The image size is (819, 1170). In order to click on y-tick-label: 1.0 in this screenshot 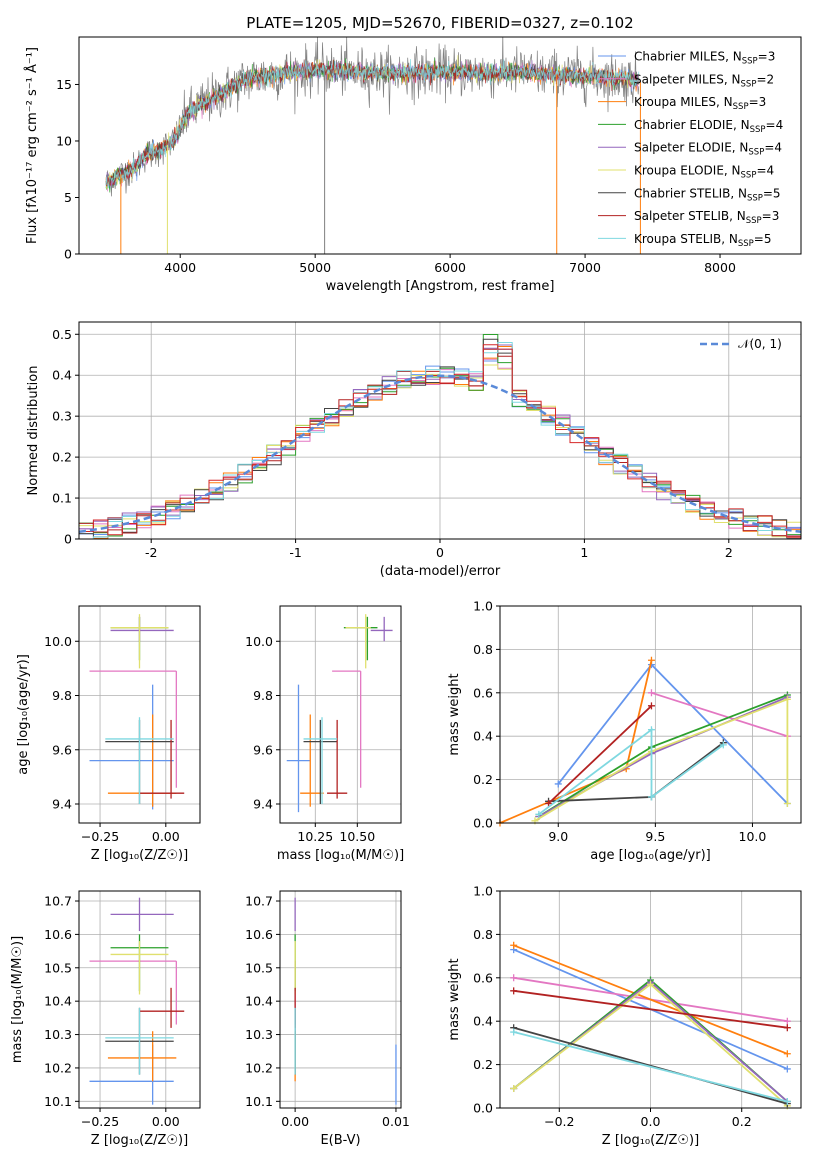, I will do `click(483, 891)`.